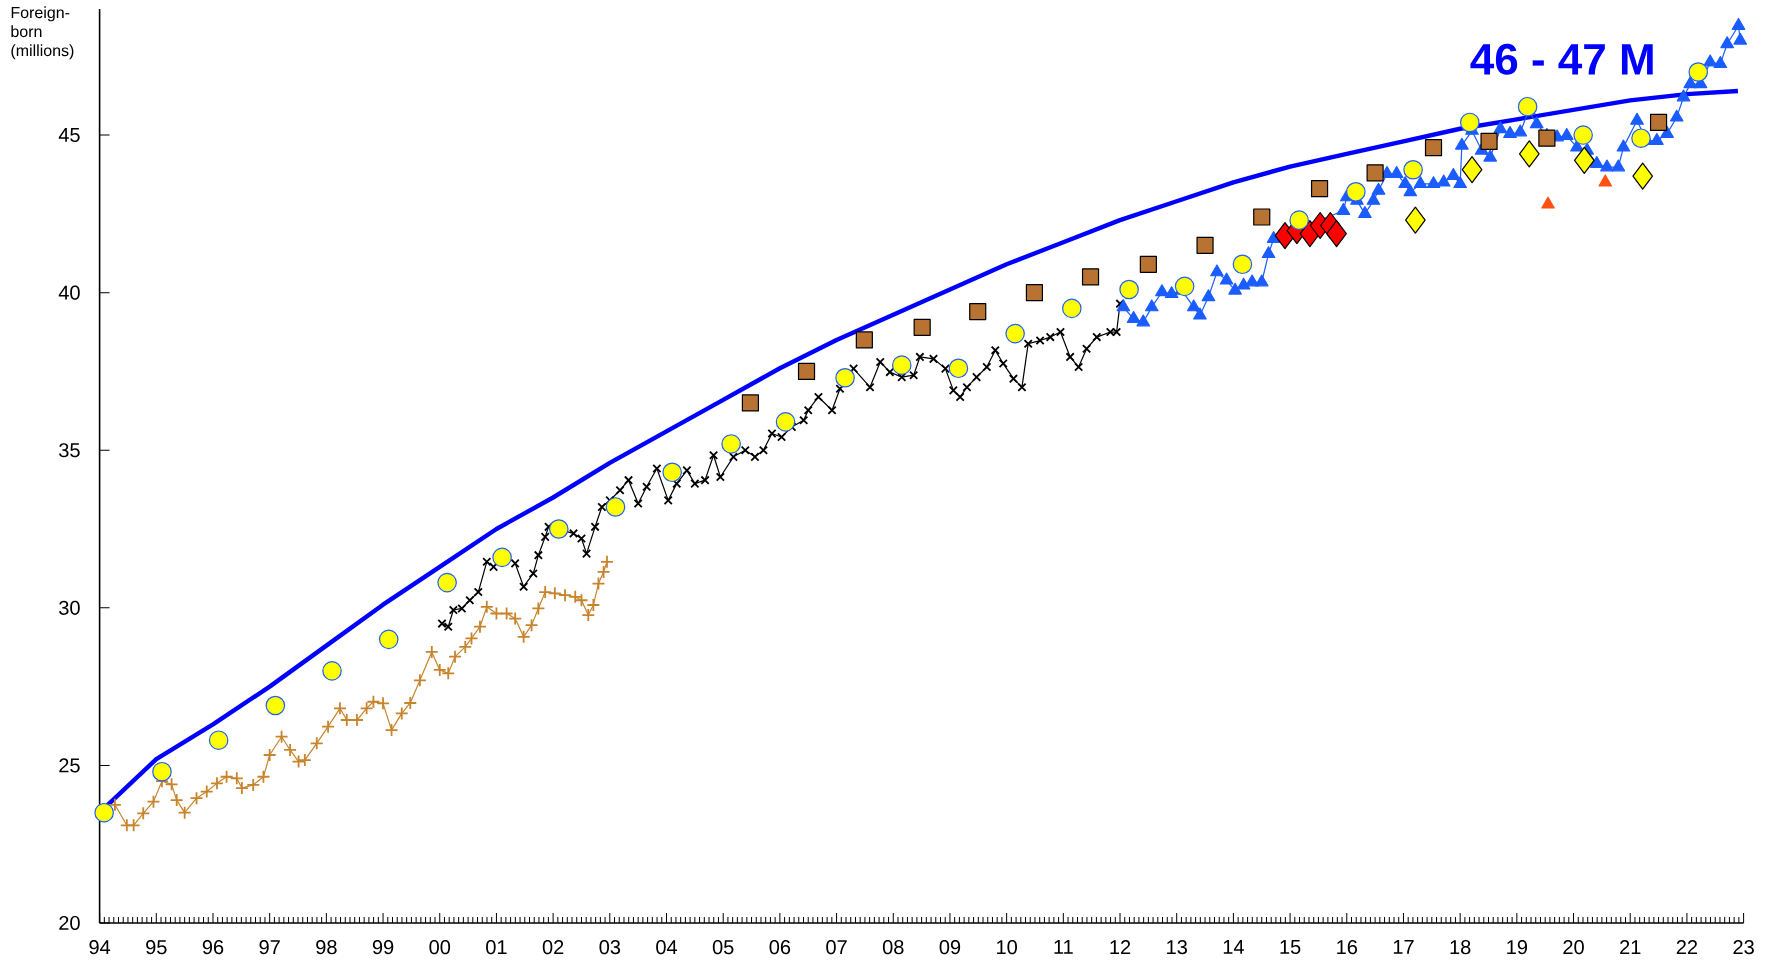  Describe the element at coordinates (496, 947) in the screenshot. I see `x-tick-label: 01` at that location.